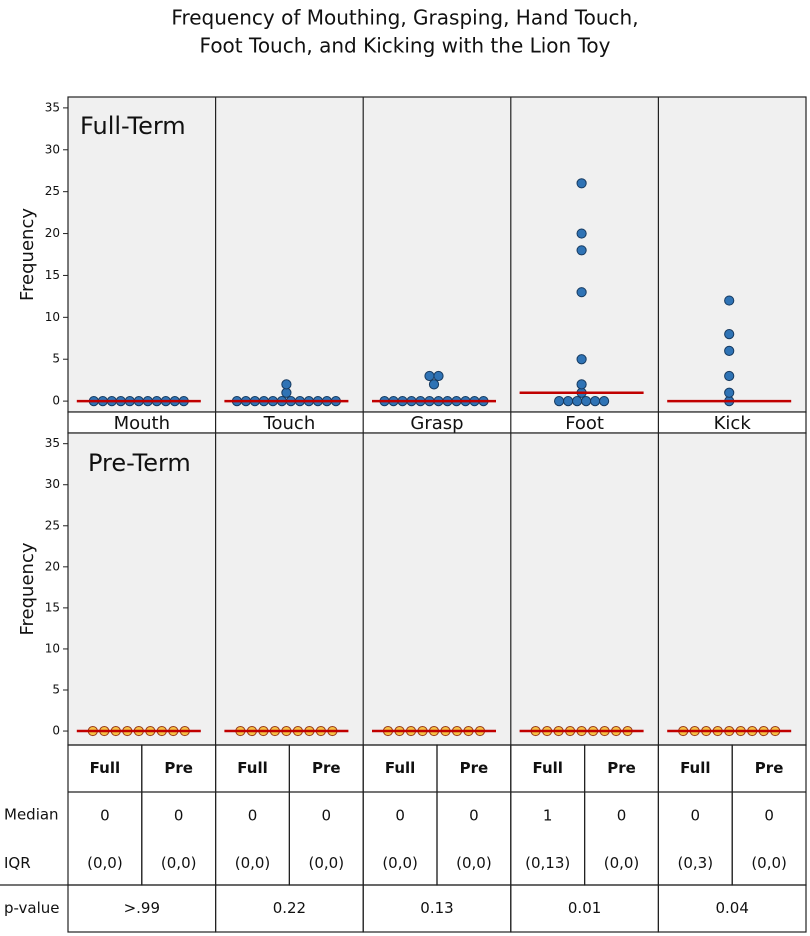 Image resolution: width=810 pixels, height=936 pixels. Describe the element at coordinates (547, 863) in the screenshot. I see `iqr-cell: (0,13)` at that location.